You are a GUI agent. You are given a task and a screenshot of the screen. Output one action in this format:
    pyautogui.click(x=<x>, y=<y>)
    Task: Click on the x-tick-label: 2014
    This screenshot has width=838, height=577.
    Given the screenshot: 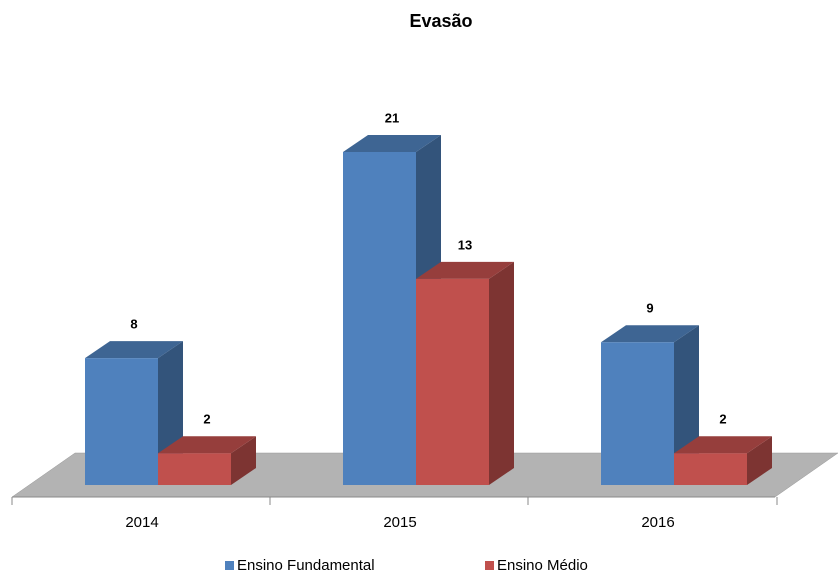 What is the action you would take?
    pyautogui.click(x=141, y=522)
    